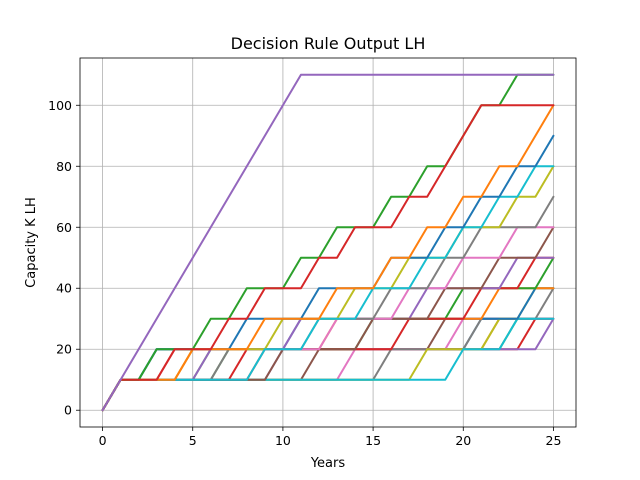  I want to click on y-tick-label: 20, so click(64, 349).